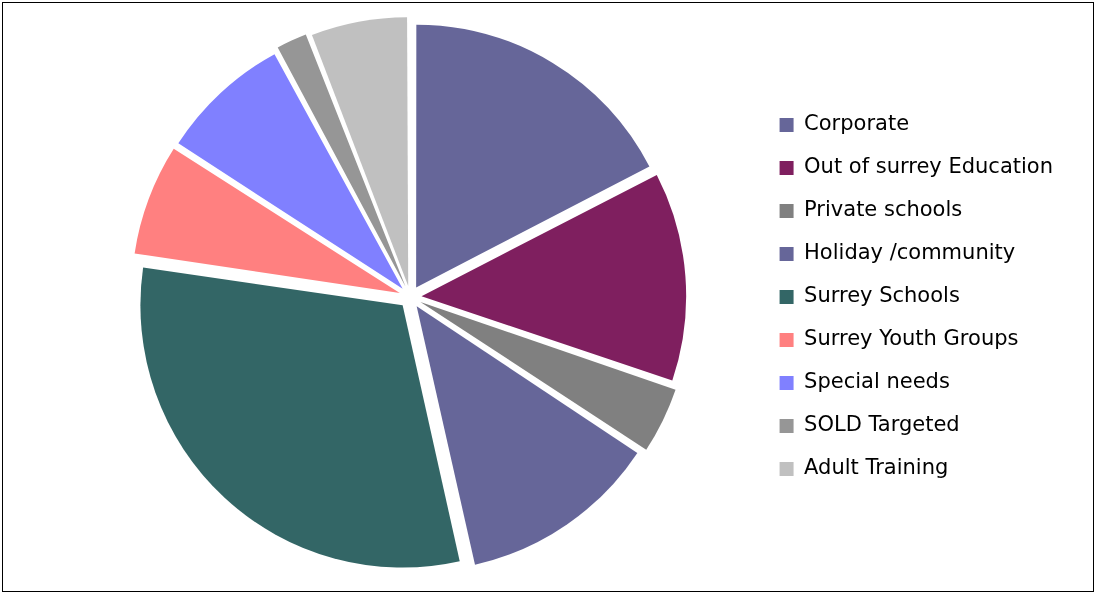 This screenshot has height=594, width=1096. Describe the element at coordinates (876, 467) in the screenshot. I see `legend-label: Adult Training` at that location.